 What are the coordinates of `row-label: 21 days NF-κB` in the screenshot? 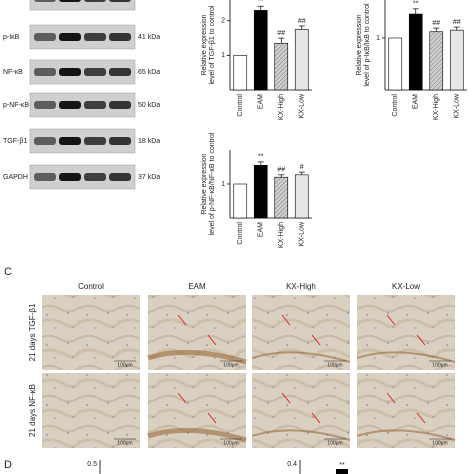 It's located at (32, 410).